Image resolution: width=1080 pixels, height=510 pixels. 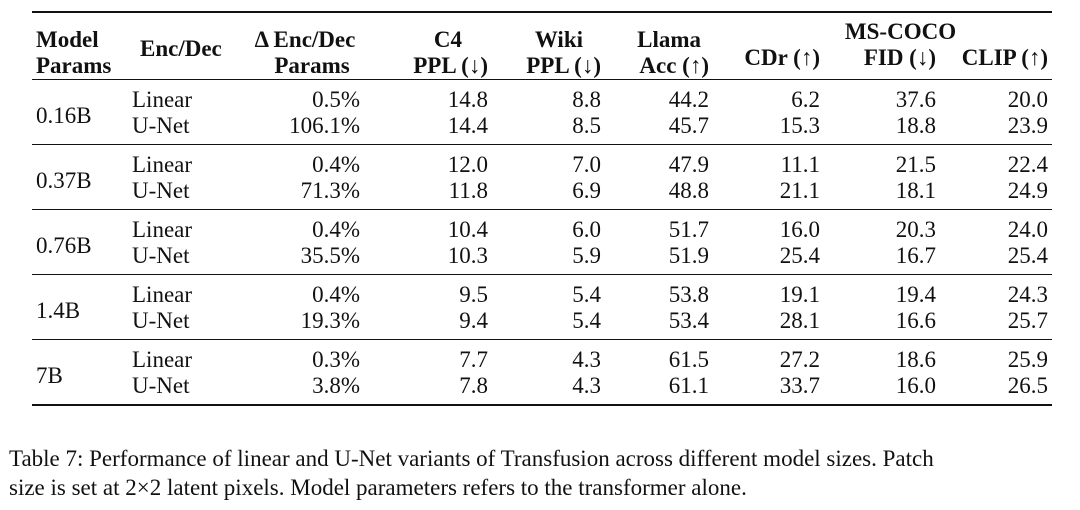 What do you see at coordinates (688, 164) in the screenshot?
I see `llama-acc-cell: 47.9` at bounding box center [688, 164].